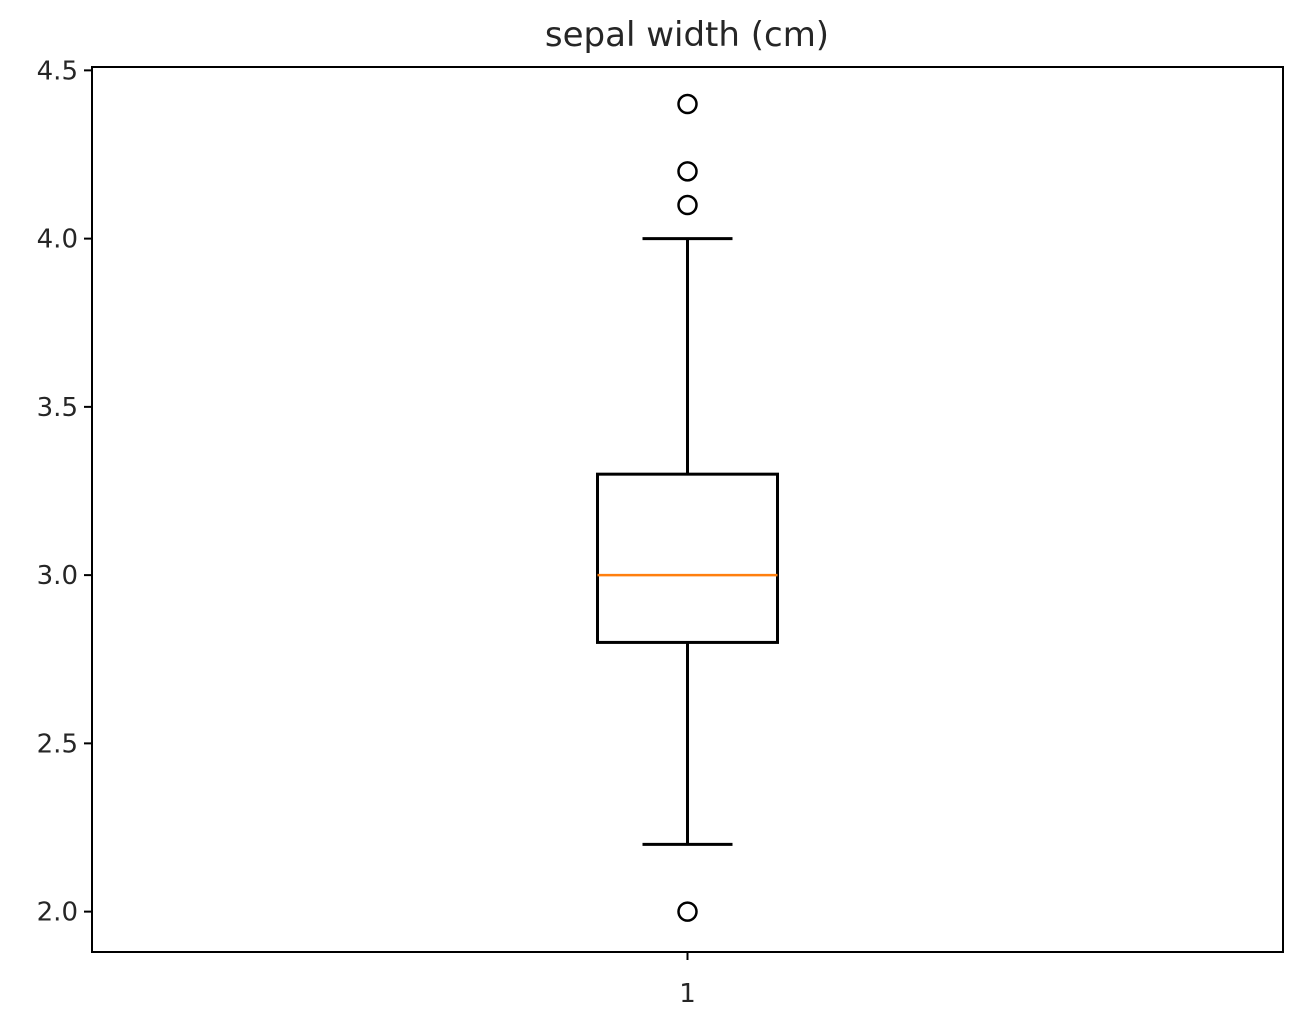 The height and width of the screenshot is (1020, 1300). Describe the element at coordinates (57, 408) in the screenshot. I see `y-tick-label: 3.5` at that location.